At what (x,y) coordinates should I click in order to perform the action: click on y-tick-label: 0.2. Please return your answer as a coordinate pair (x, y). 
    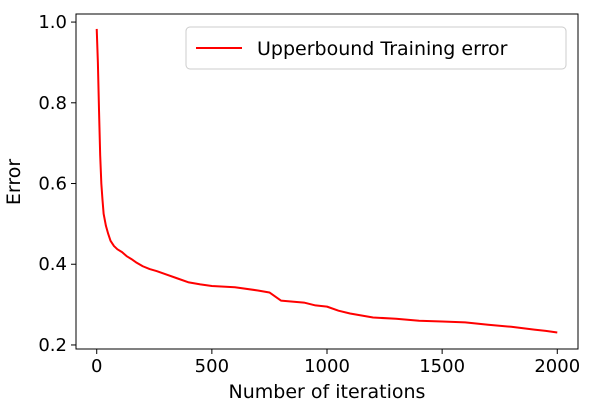
    Looking at the image, I should click on (52, 345).